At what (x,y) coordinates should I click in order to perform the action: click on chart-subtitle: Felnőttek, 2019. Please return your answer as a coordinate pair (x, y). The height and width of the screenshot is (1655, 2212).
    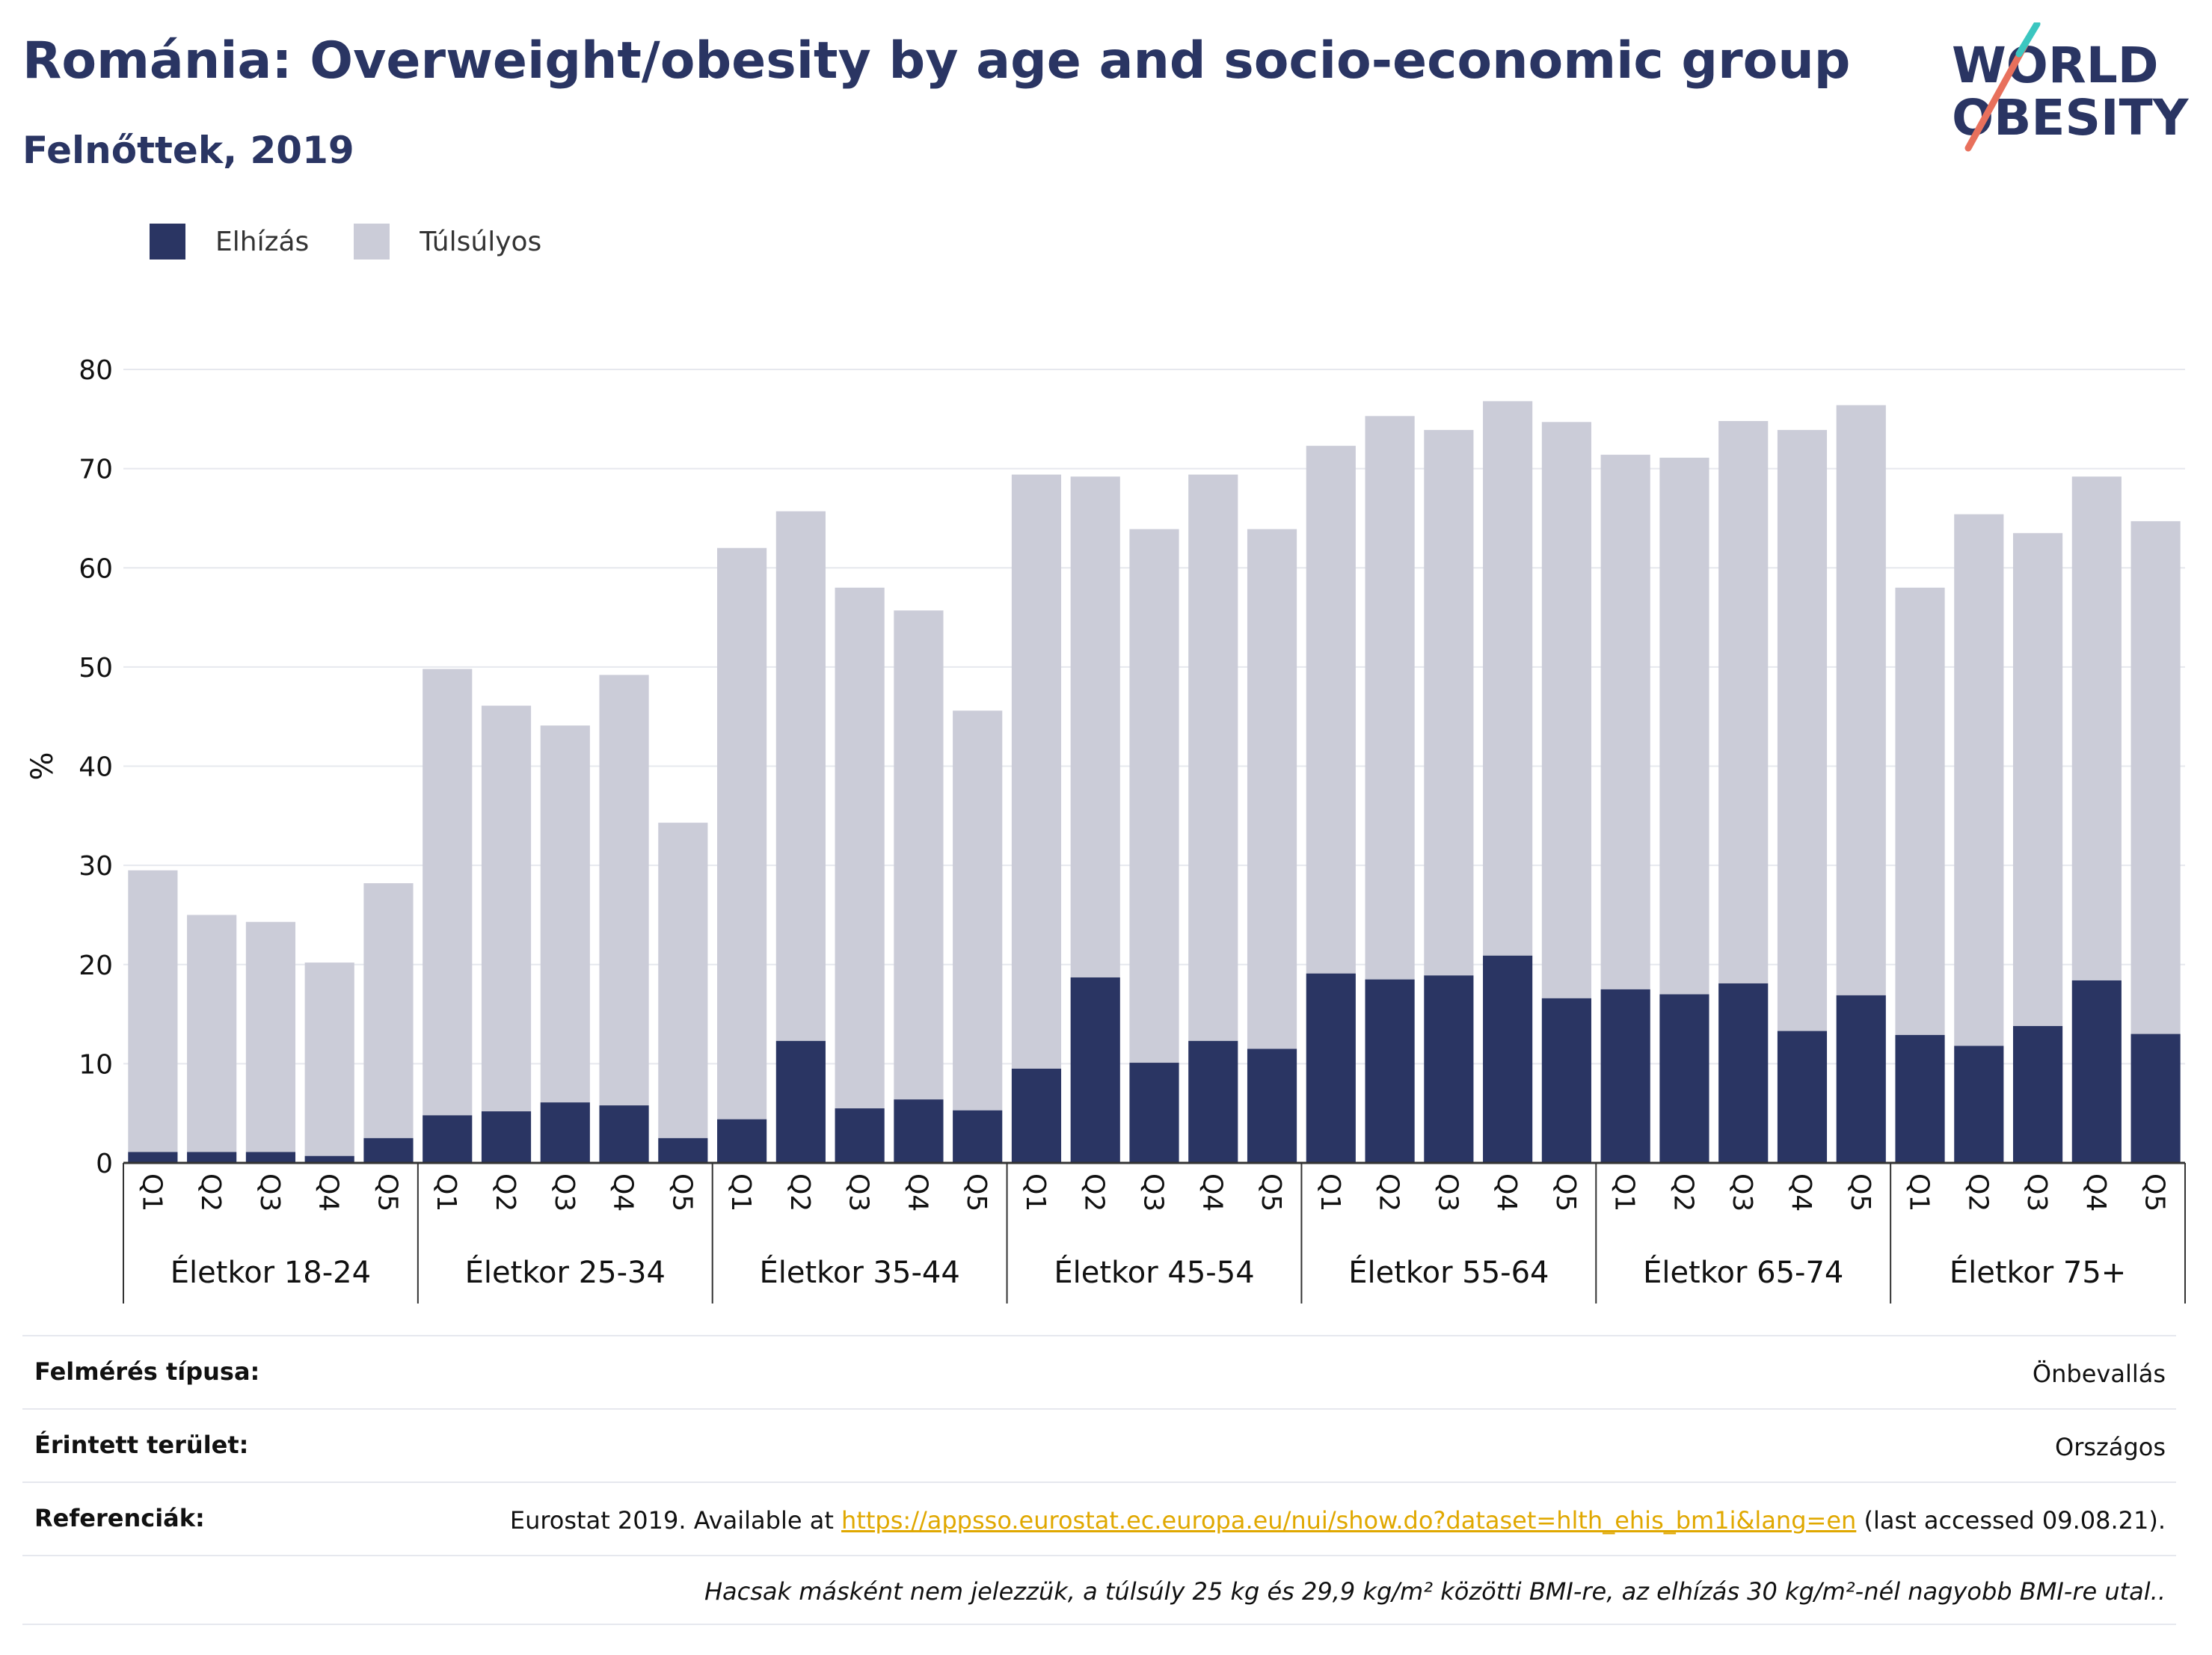
    Looking at the image, I should click on (188, 150).